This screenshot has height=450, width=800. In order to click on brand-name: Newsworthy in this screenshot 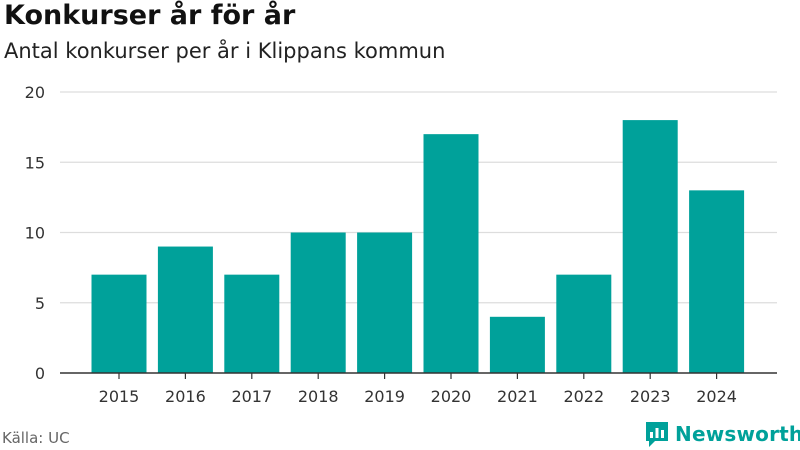, I will do `click(737, 434)`.